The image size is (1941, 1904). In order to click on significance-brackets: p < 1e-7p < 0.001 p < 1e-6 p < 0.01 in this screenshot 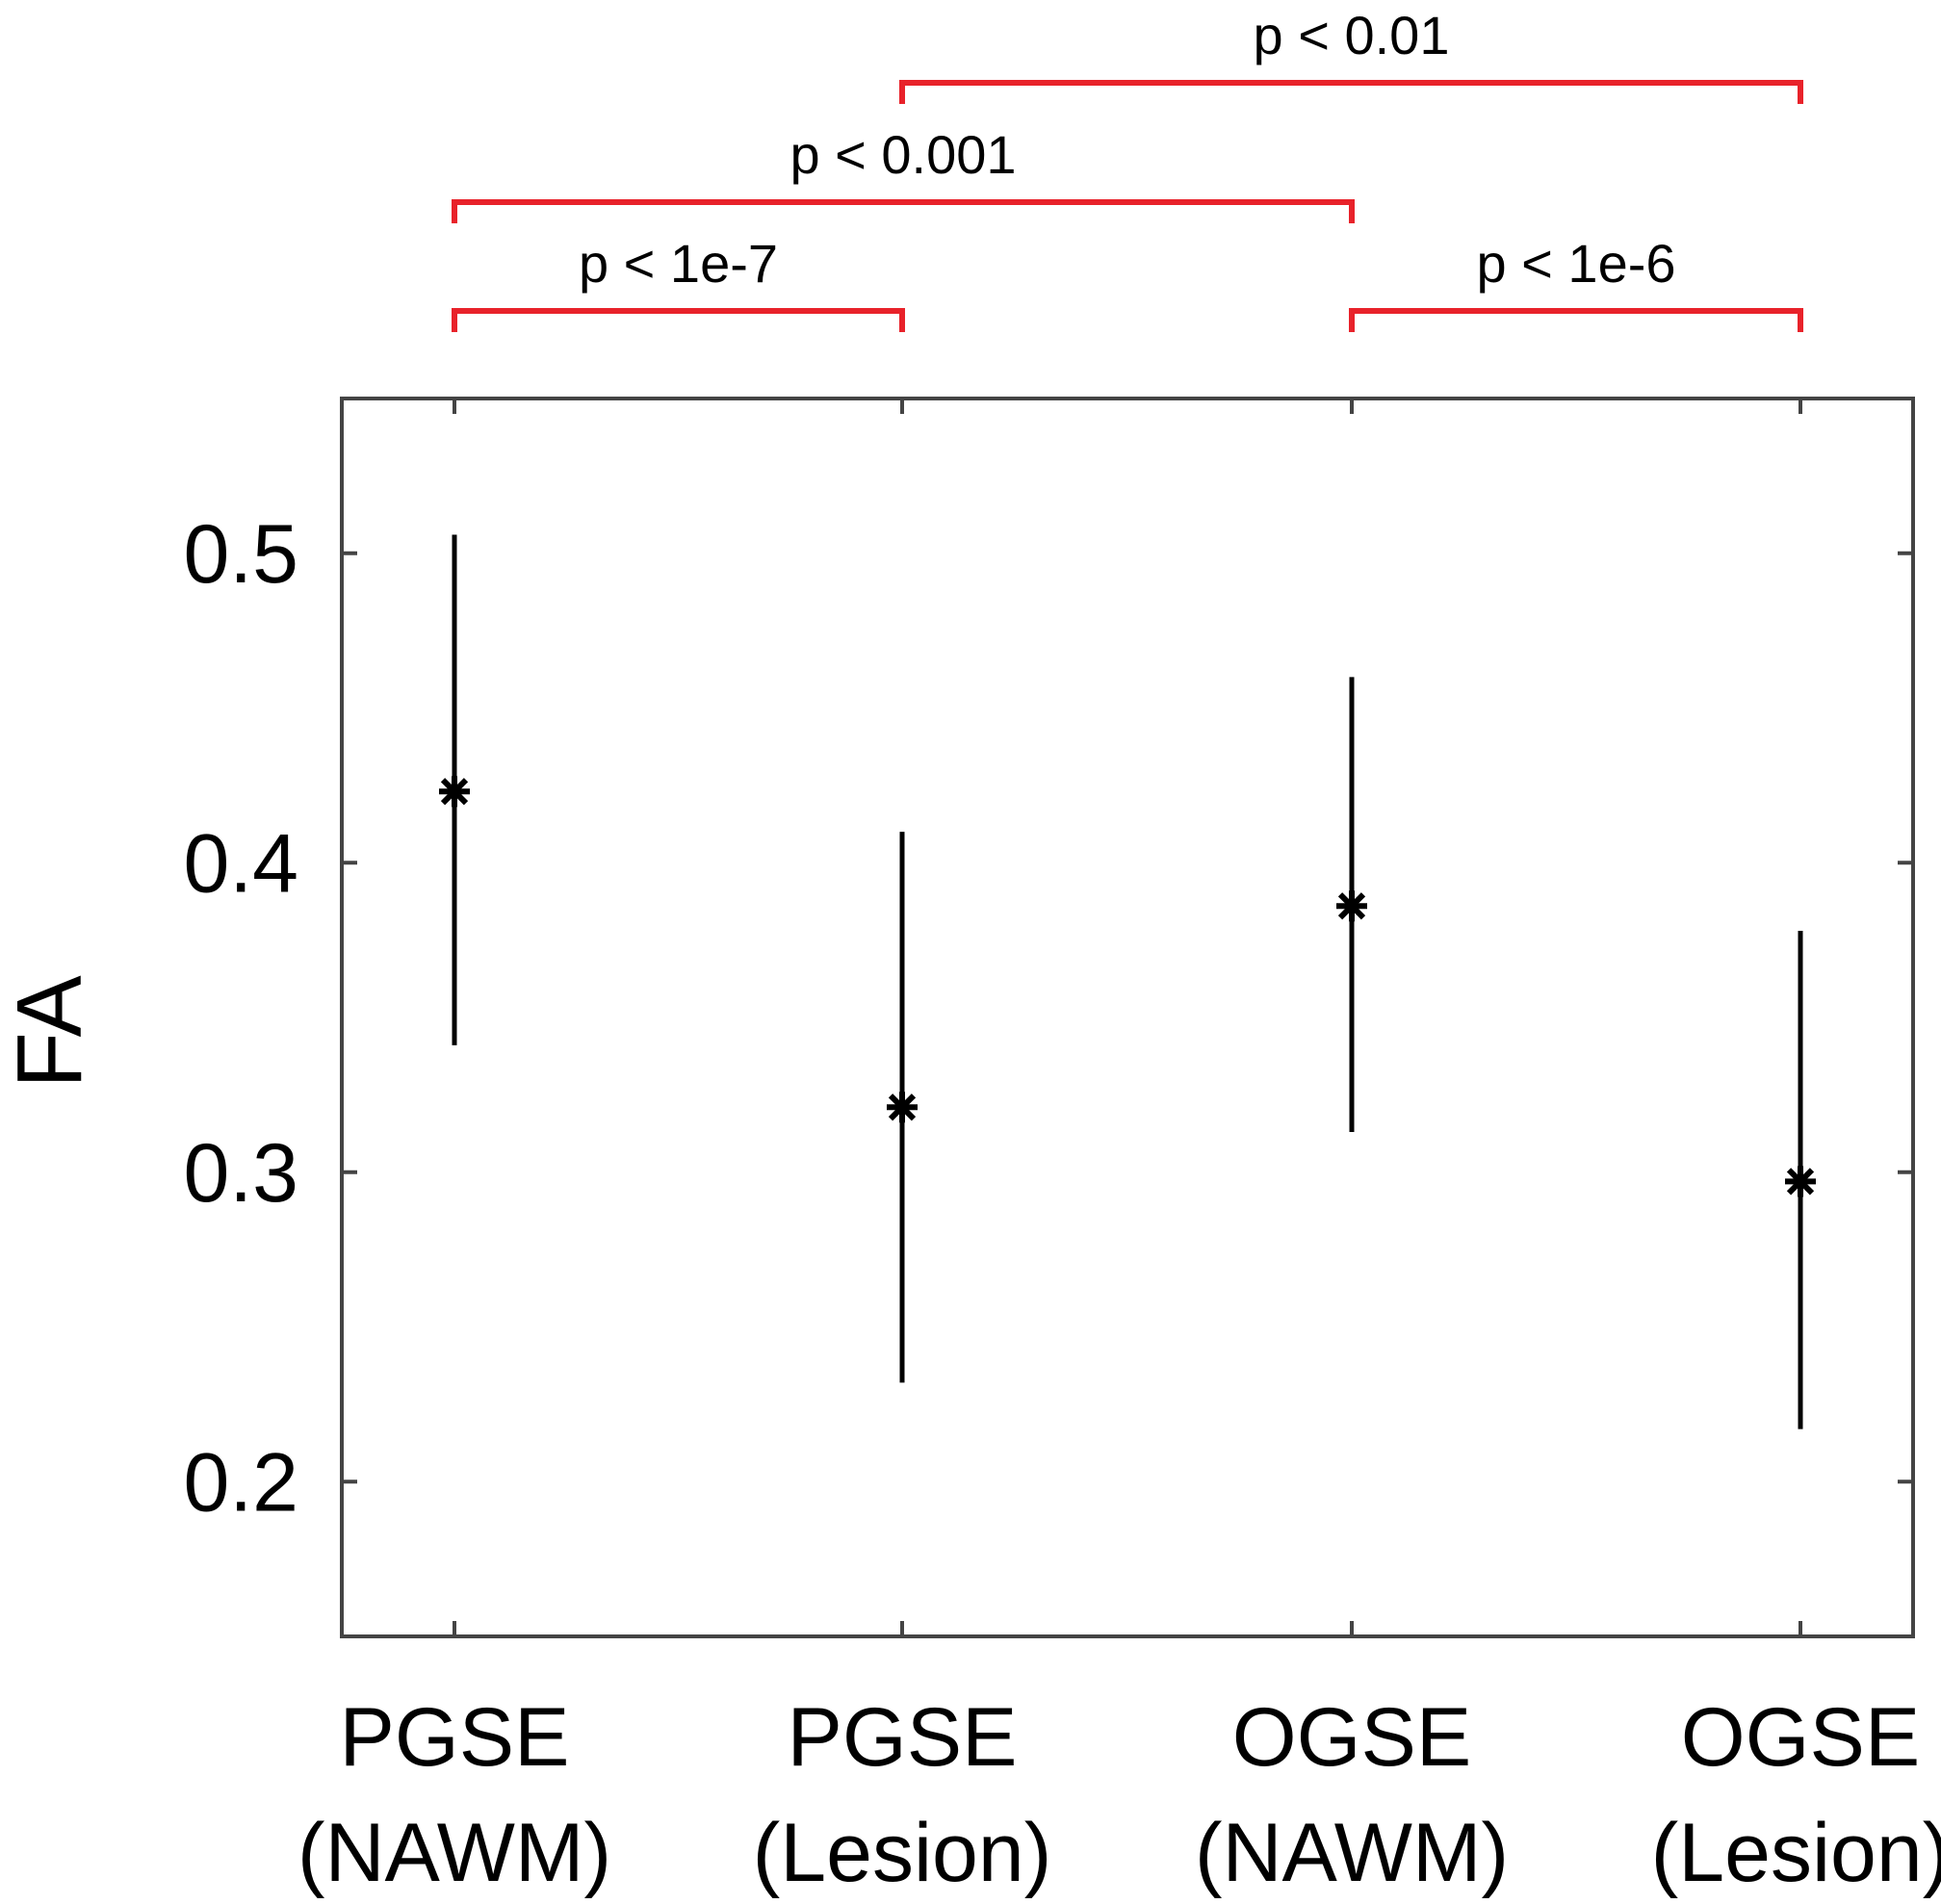, I will do `click(1127, 169)`.